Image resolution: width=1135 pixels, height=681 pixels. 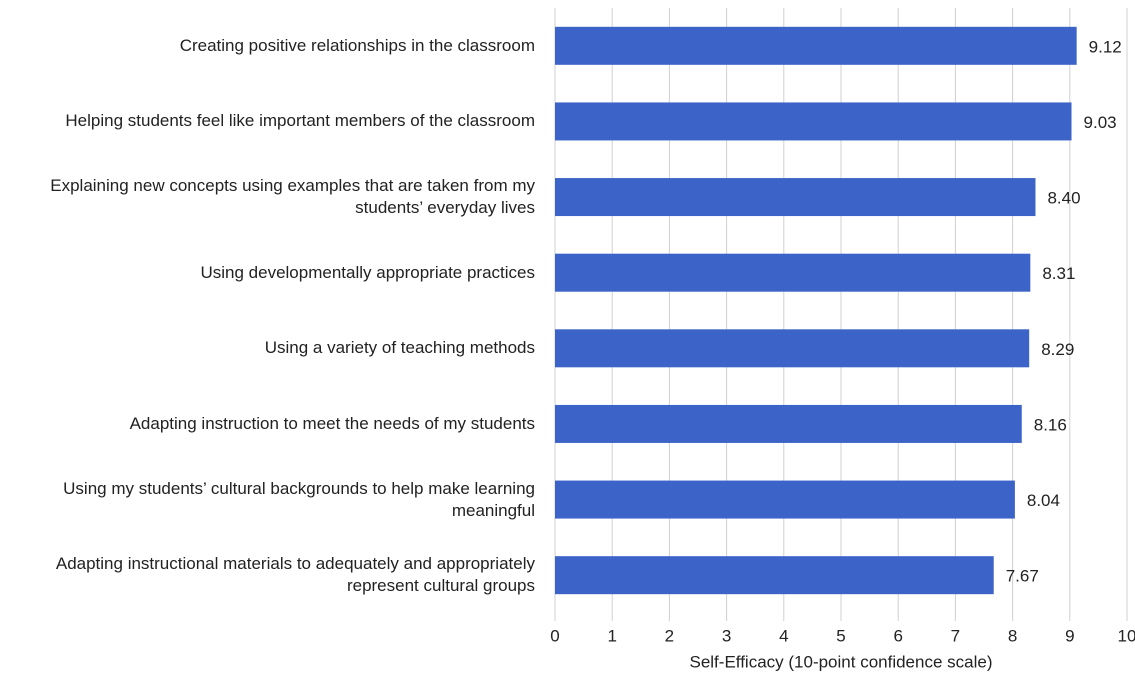 I want to click on x-tick-label: 8, so click(x=1012, y=635).